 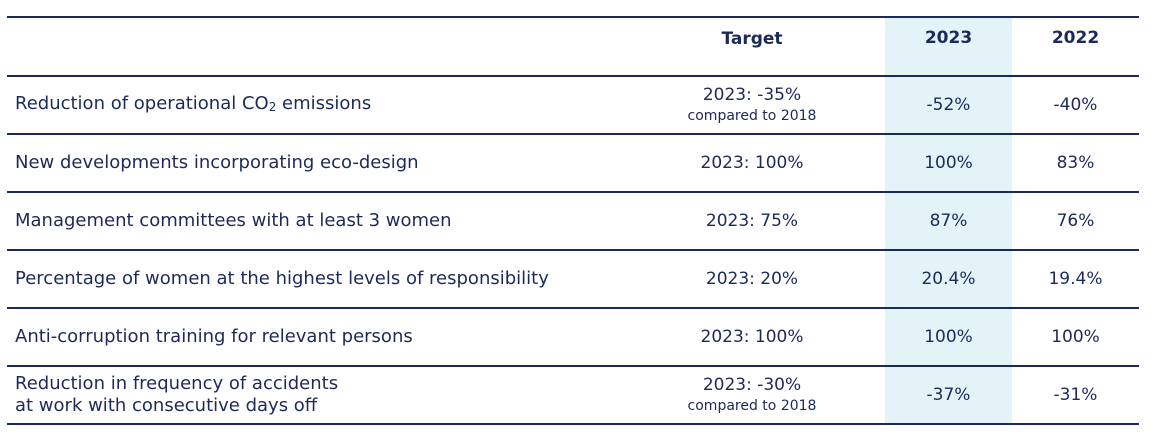 I want to click on row-value-2022: 100%, so click(x=1075, y=337).